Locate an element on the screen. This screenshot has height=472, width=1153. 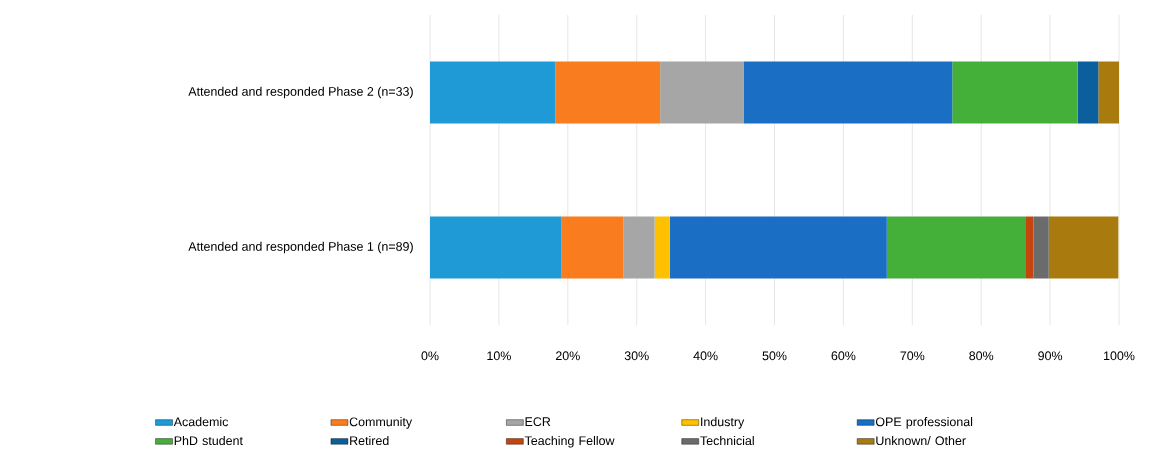
y-tick-label: Attended and responded Phase 1 (n=89) is located at coordinates (300, 247).